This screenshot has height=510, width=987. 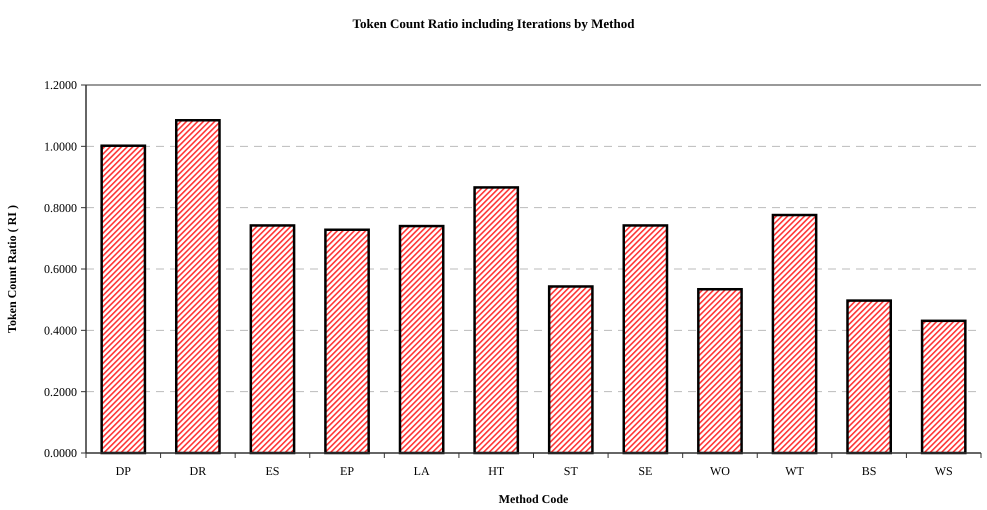 I want to click on y-tick-label: 1.2000, so click(x=60, y=85).